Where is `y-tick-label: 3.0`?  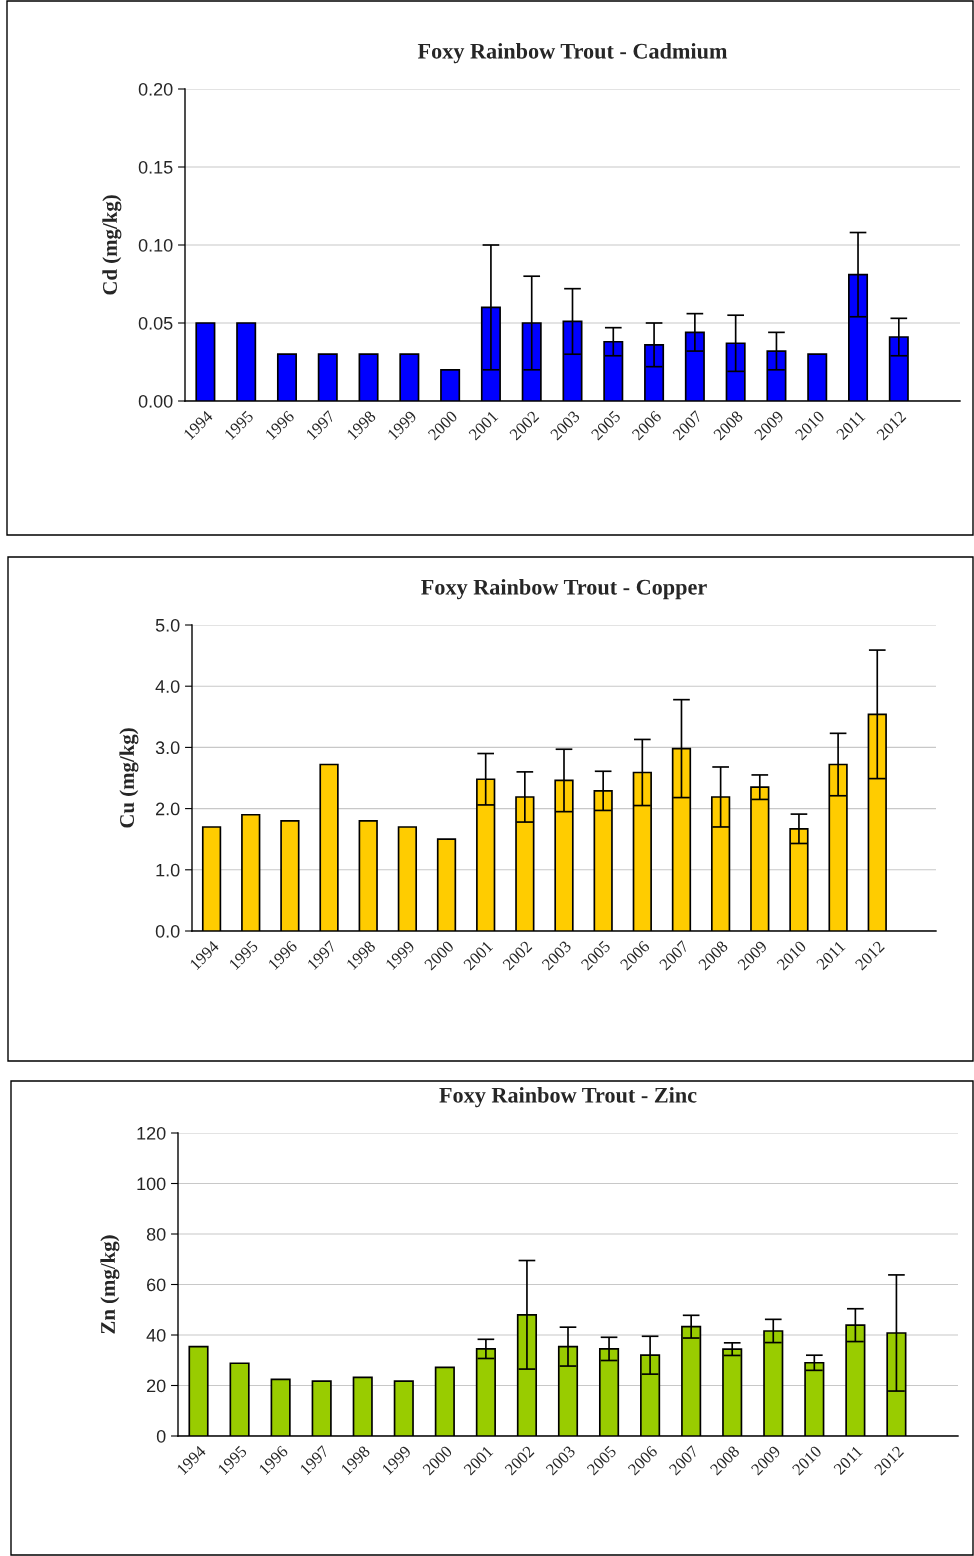 y-tick-label: 3.0 is located at coordinates (167, 748).